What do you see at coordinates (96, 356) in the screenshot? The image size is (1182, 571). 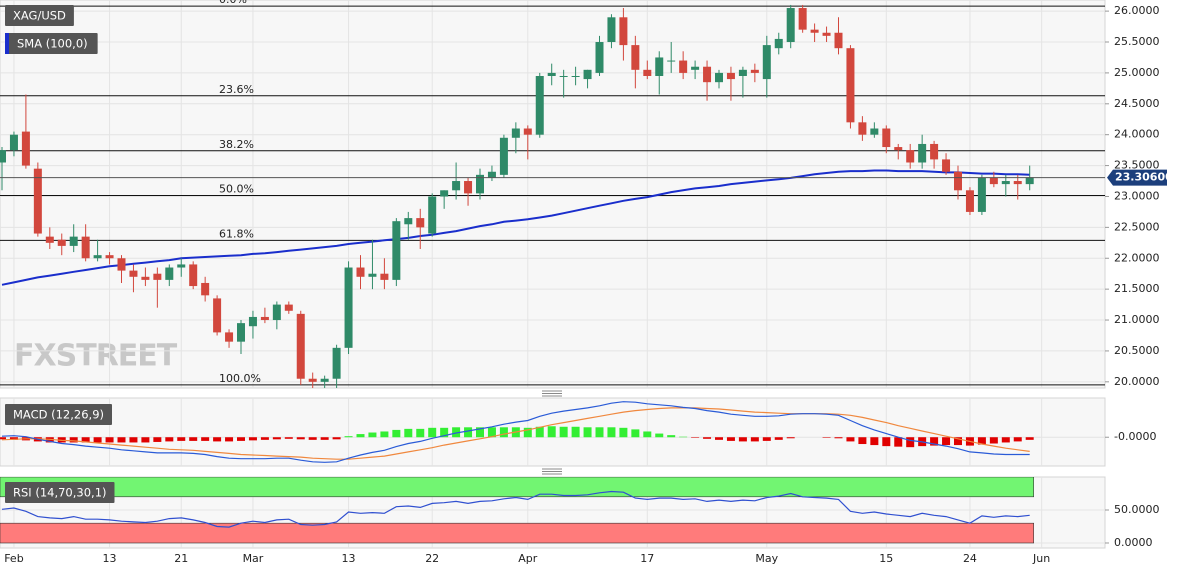 I see `watermark: FXSTREET` at bounding box center [96, 356].